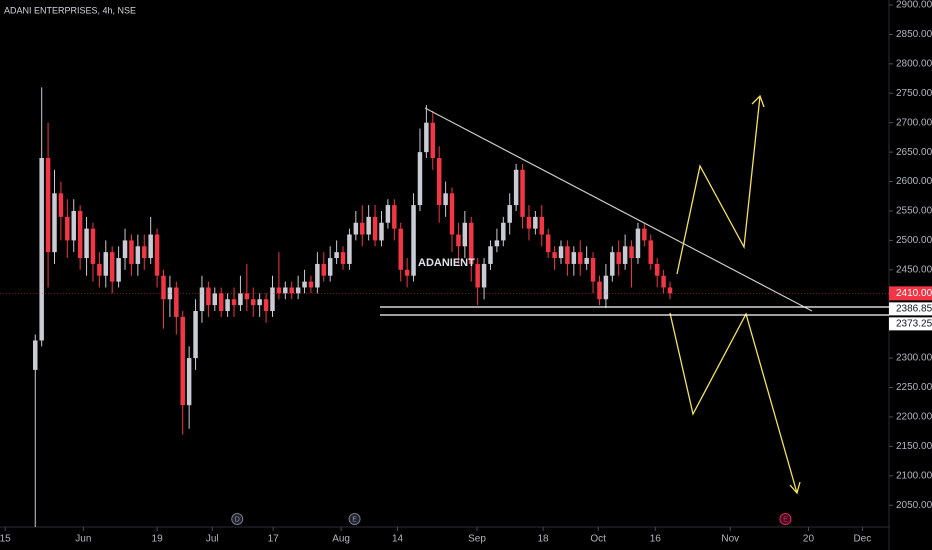  I want to click on x-tick-label: 18, so click(543, 539).